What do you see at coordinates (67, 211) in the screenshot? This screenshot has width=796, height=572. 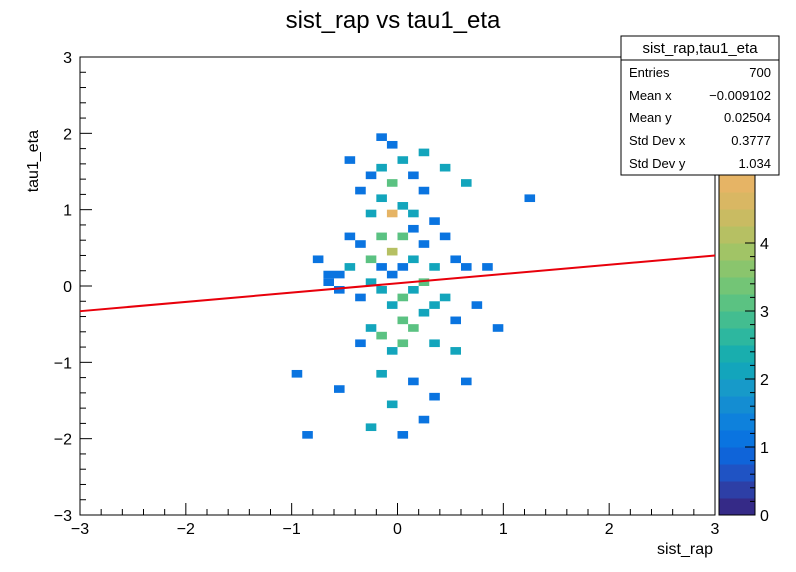 I see `y-tick-label: 1` at bounding box center [67, 211].